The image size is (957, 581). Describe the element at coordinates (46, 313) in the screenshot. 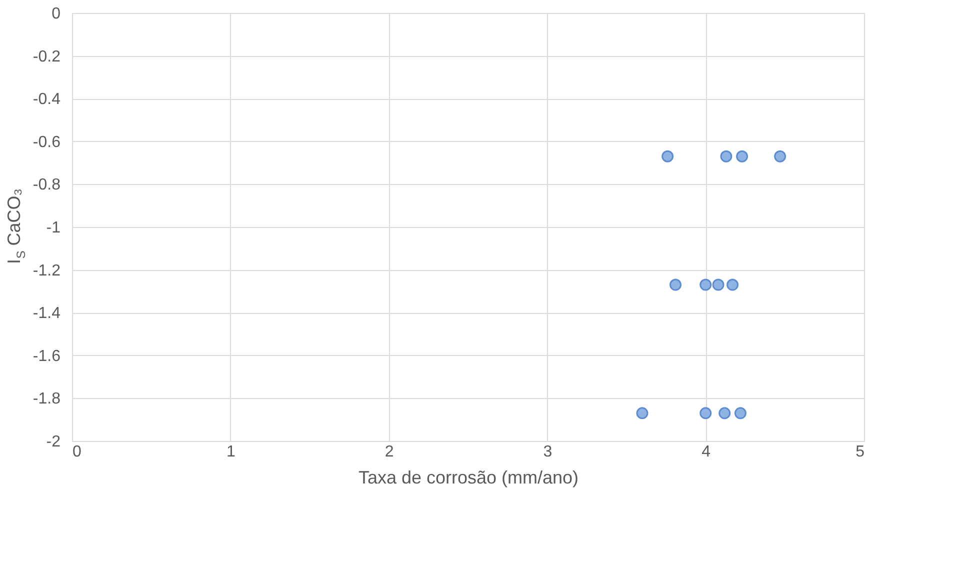

I see `y-tick-label: -1.4` at that location.